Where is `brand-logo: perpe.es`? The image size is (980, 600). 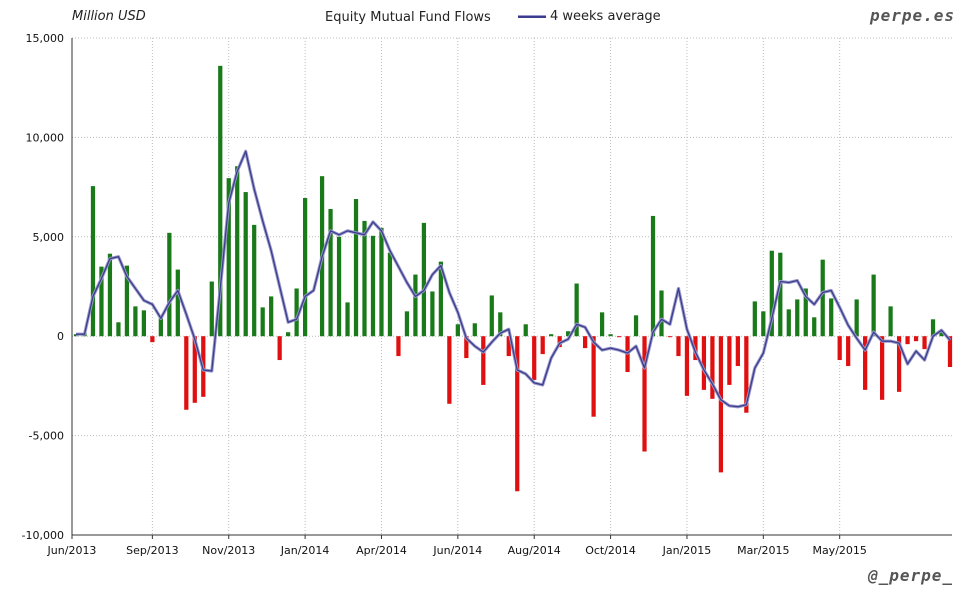 brand-logo: perpe.es is located at coordinates (913, 15).